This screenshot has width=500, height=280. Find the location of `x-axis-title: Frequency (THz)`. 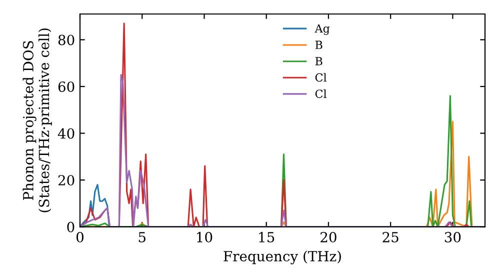

x-axis-title: Frequency (THz) is located at coordinates (282, 257).